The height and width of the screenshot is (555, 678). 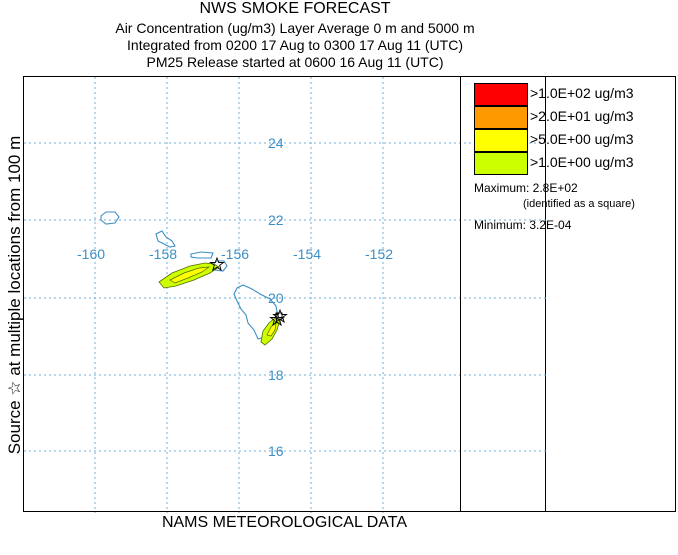 I want to click on legend-swatch-orange, so click(x=501, y=117).